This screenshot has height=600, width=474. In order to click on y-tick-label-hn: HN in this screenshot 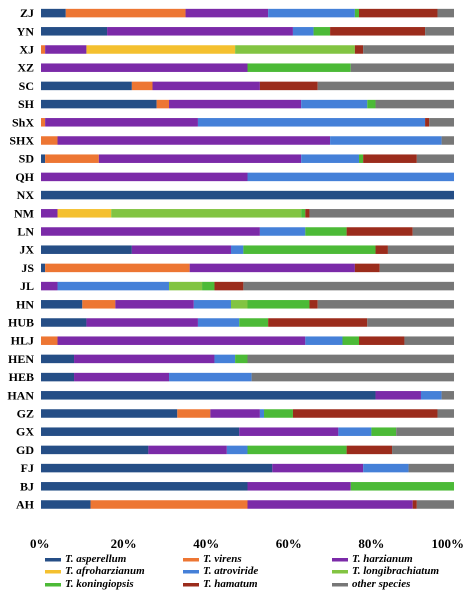, I will do `click(25, 304)`.